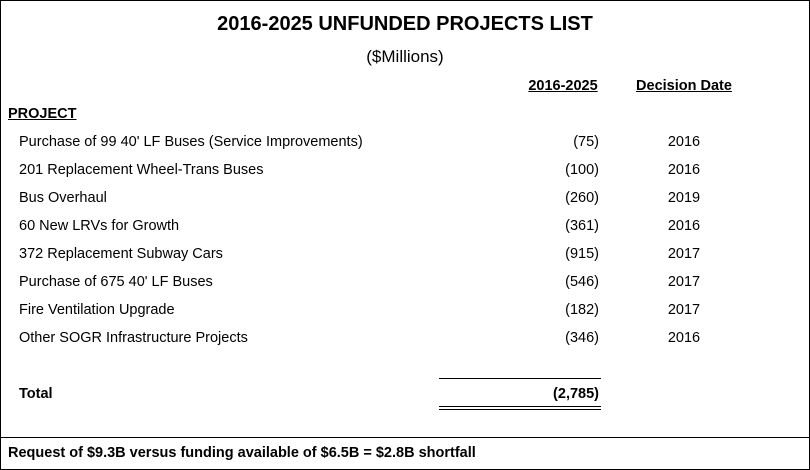 This screenshot has height=470, width=810. Describe the element at coordinates (116, 282) in the screenshot. I see `project-name: Purchase of 675 40' LF Buses` at that location.